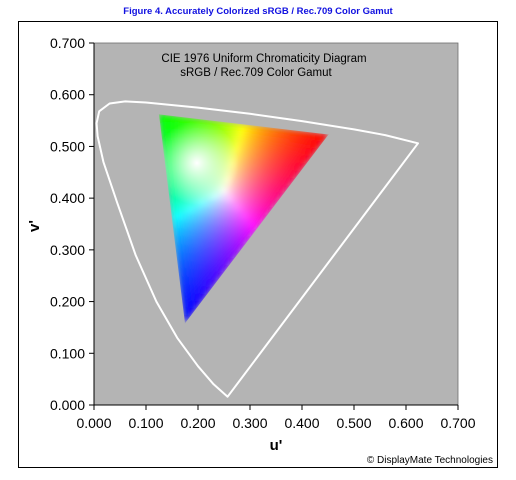 This screenshot has width=516, height=480. What do you see at coordinates (430, 460) in the screenshot?
I see `copyright-notice: © DisplayMate Technologies` at bounding box center [430, 460].